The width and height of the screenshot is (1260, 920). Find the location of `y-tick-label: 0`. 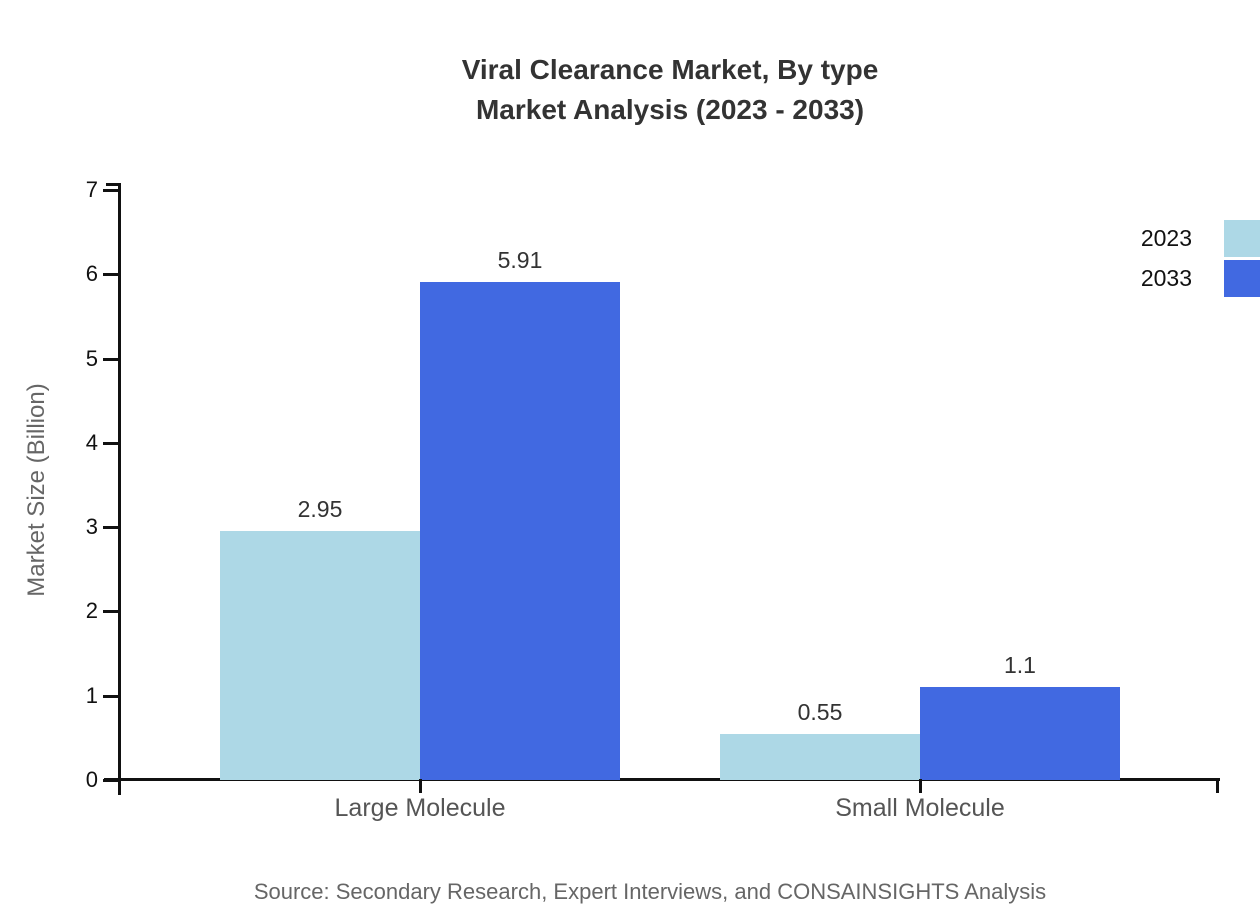

y-tick-label: 0 is located at coordinates (91, 779).